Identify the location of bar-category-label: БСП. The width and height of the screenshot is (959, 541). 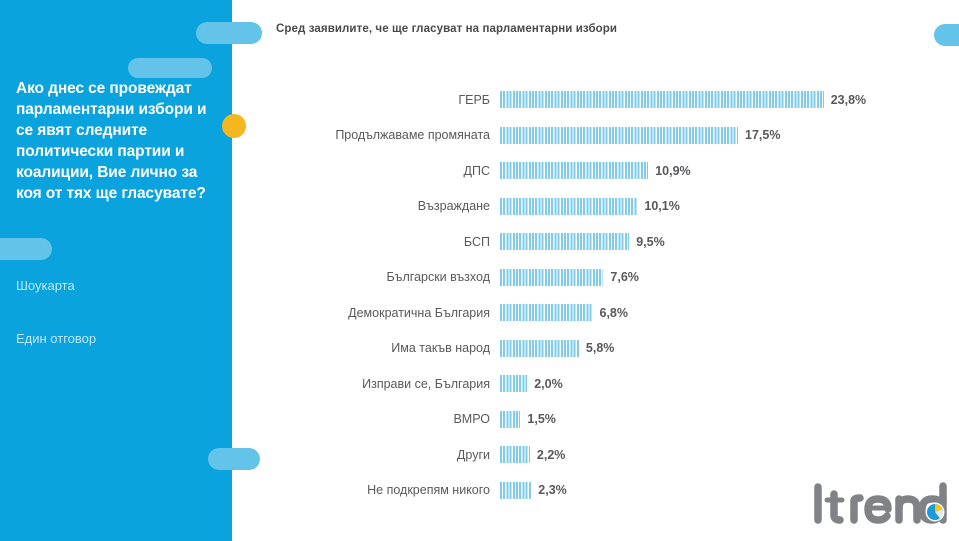
(476, 241).